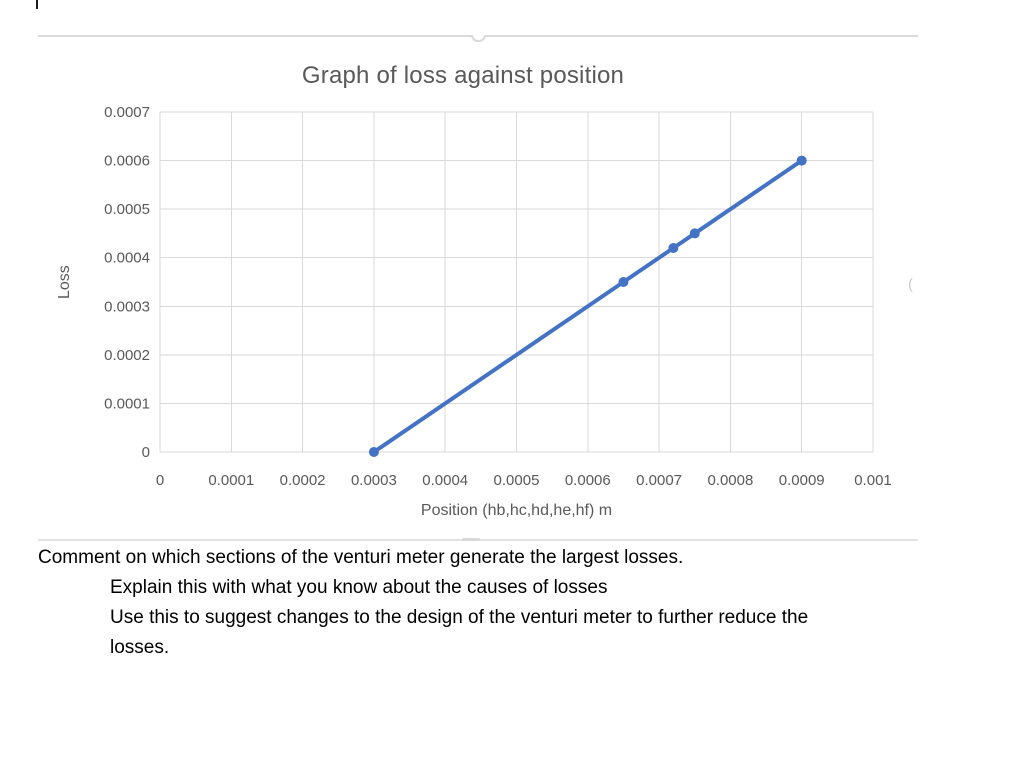 The width and height of the screenshot is (1024, 769). I want to click on y-tick-label: 0.0003, so click(127, 306).